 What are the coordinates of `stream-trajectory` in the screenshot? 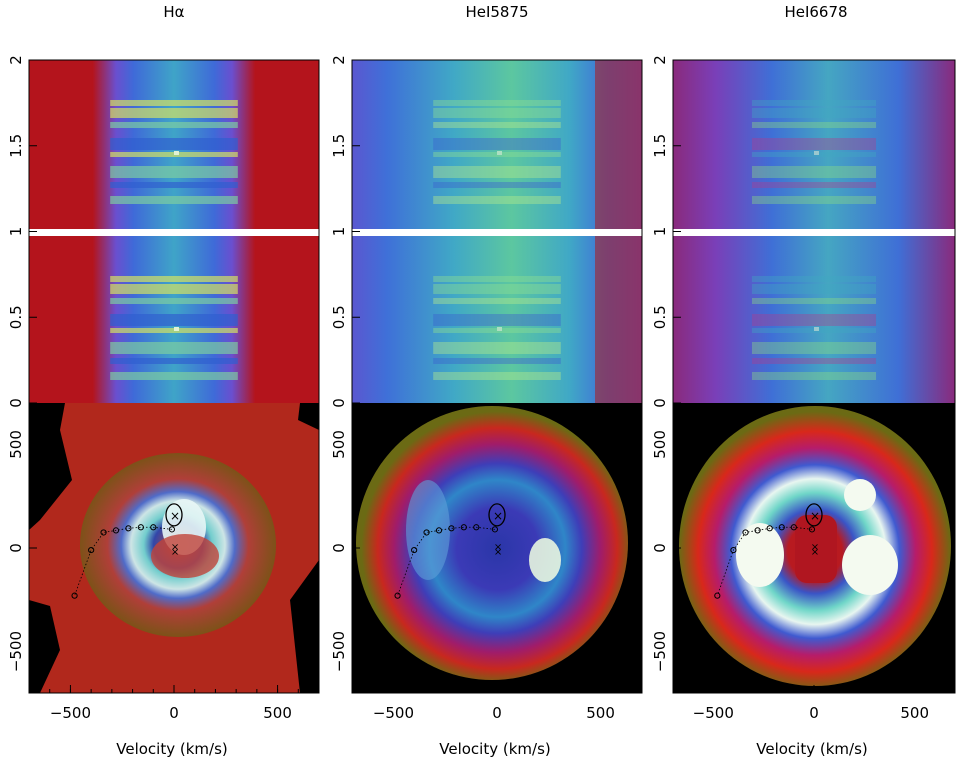 It's located at (446, 561).